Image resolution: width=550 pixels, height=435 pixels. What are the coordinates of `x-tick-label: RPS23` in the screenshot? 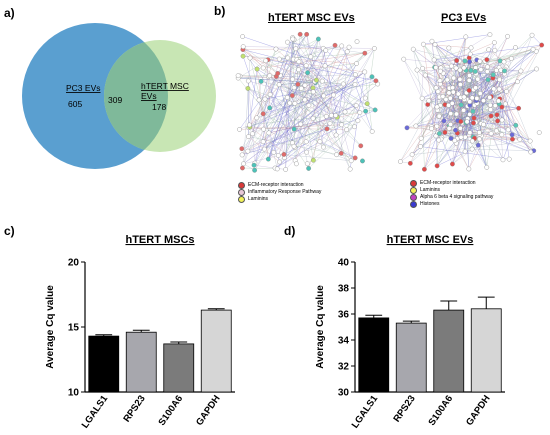 It's located at (404, 408).